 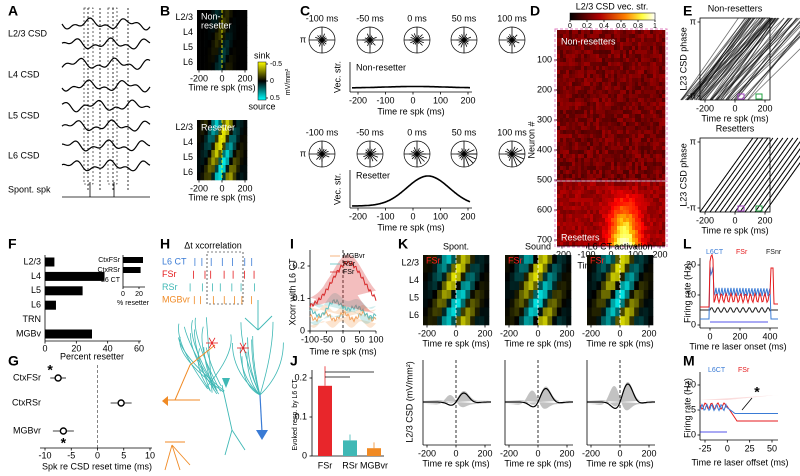 What do you see at coordinates (385, 216) in the screenshot?
I see `x-tick-label: -100` at bounding box center [385, 216].